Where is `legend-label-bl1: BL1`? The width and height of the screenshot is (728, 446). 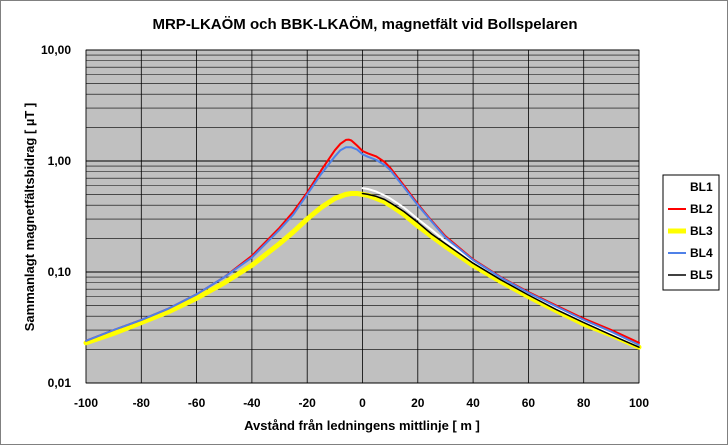
legend-label-bl1: BL1 is located at coordinates (701, 187).